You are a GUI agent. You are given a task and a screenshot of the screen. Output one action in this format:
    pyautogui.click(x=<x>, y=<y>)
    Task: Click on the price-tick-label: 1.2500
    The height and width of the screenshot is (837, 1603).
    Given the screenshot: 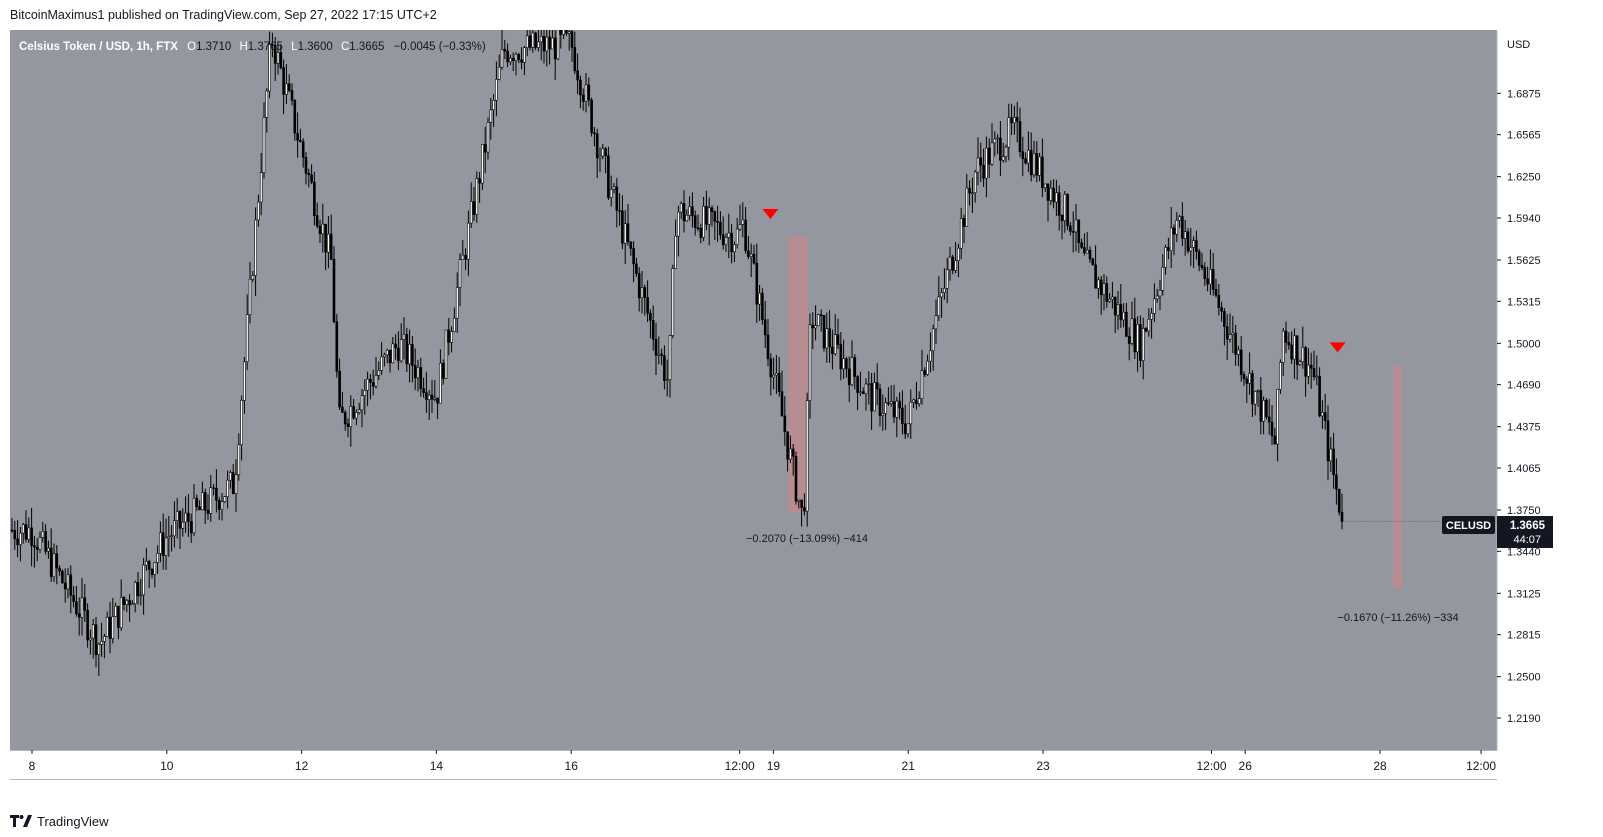 What is the action you would take?
    pyautogui.click(x=1524, y=678)
    